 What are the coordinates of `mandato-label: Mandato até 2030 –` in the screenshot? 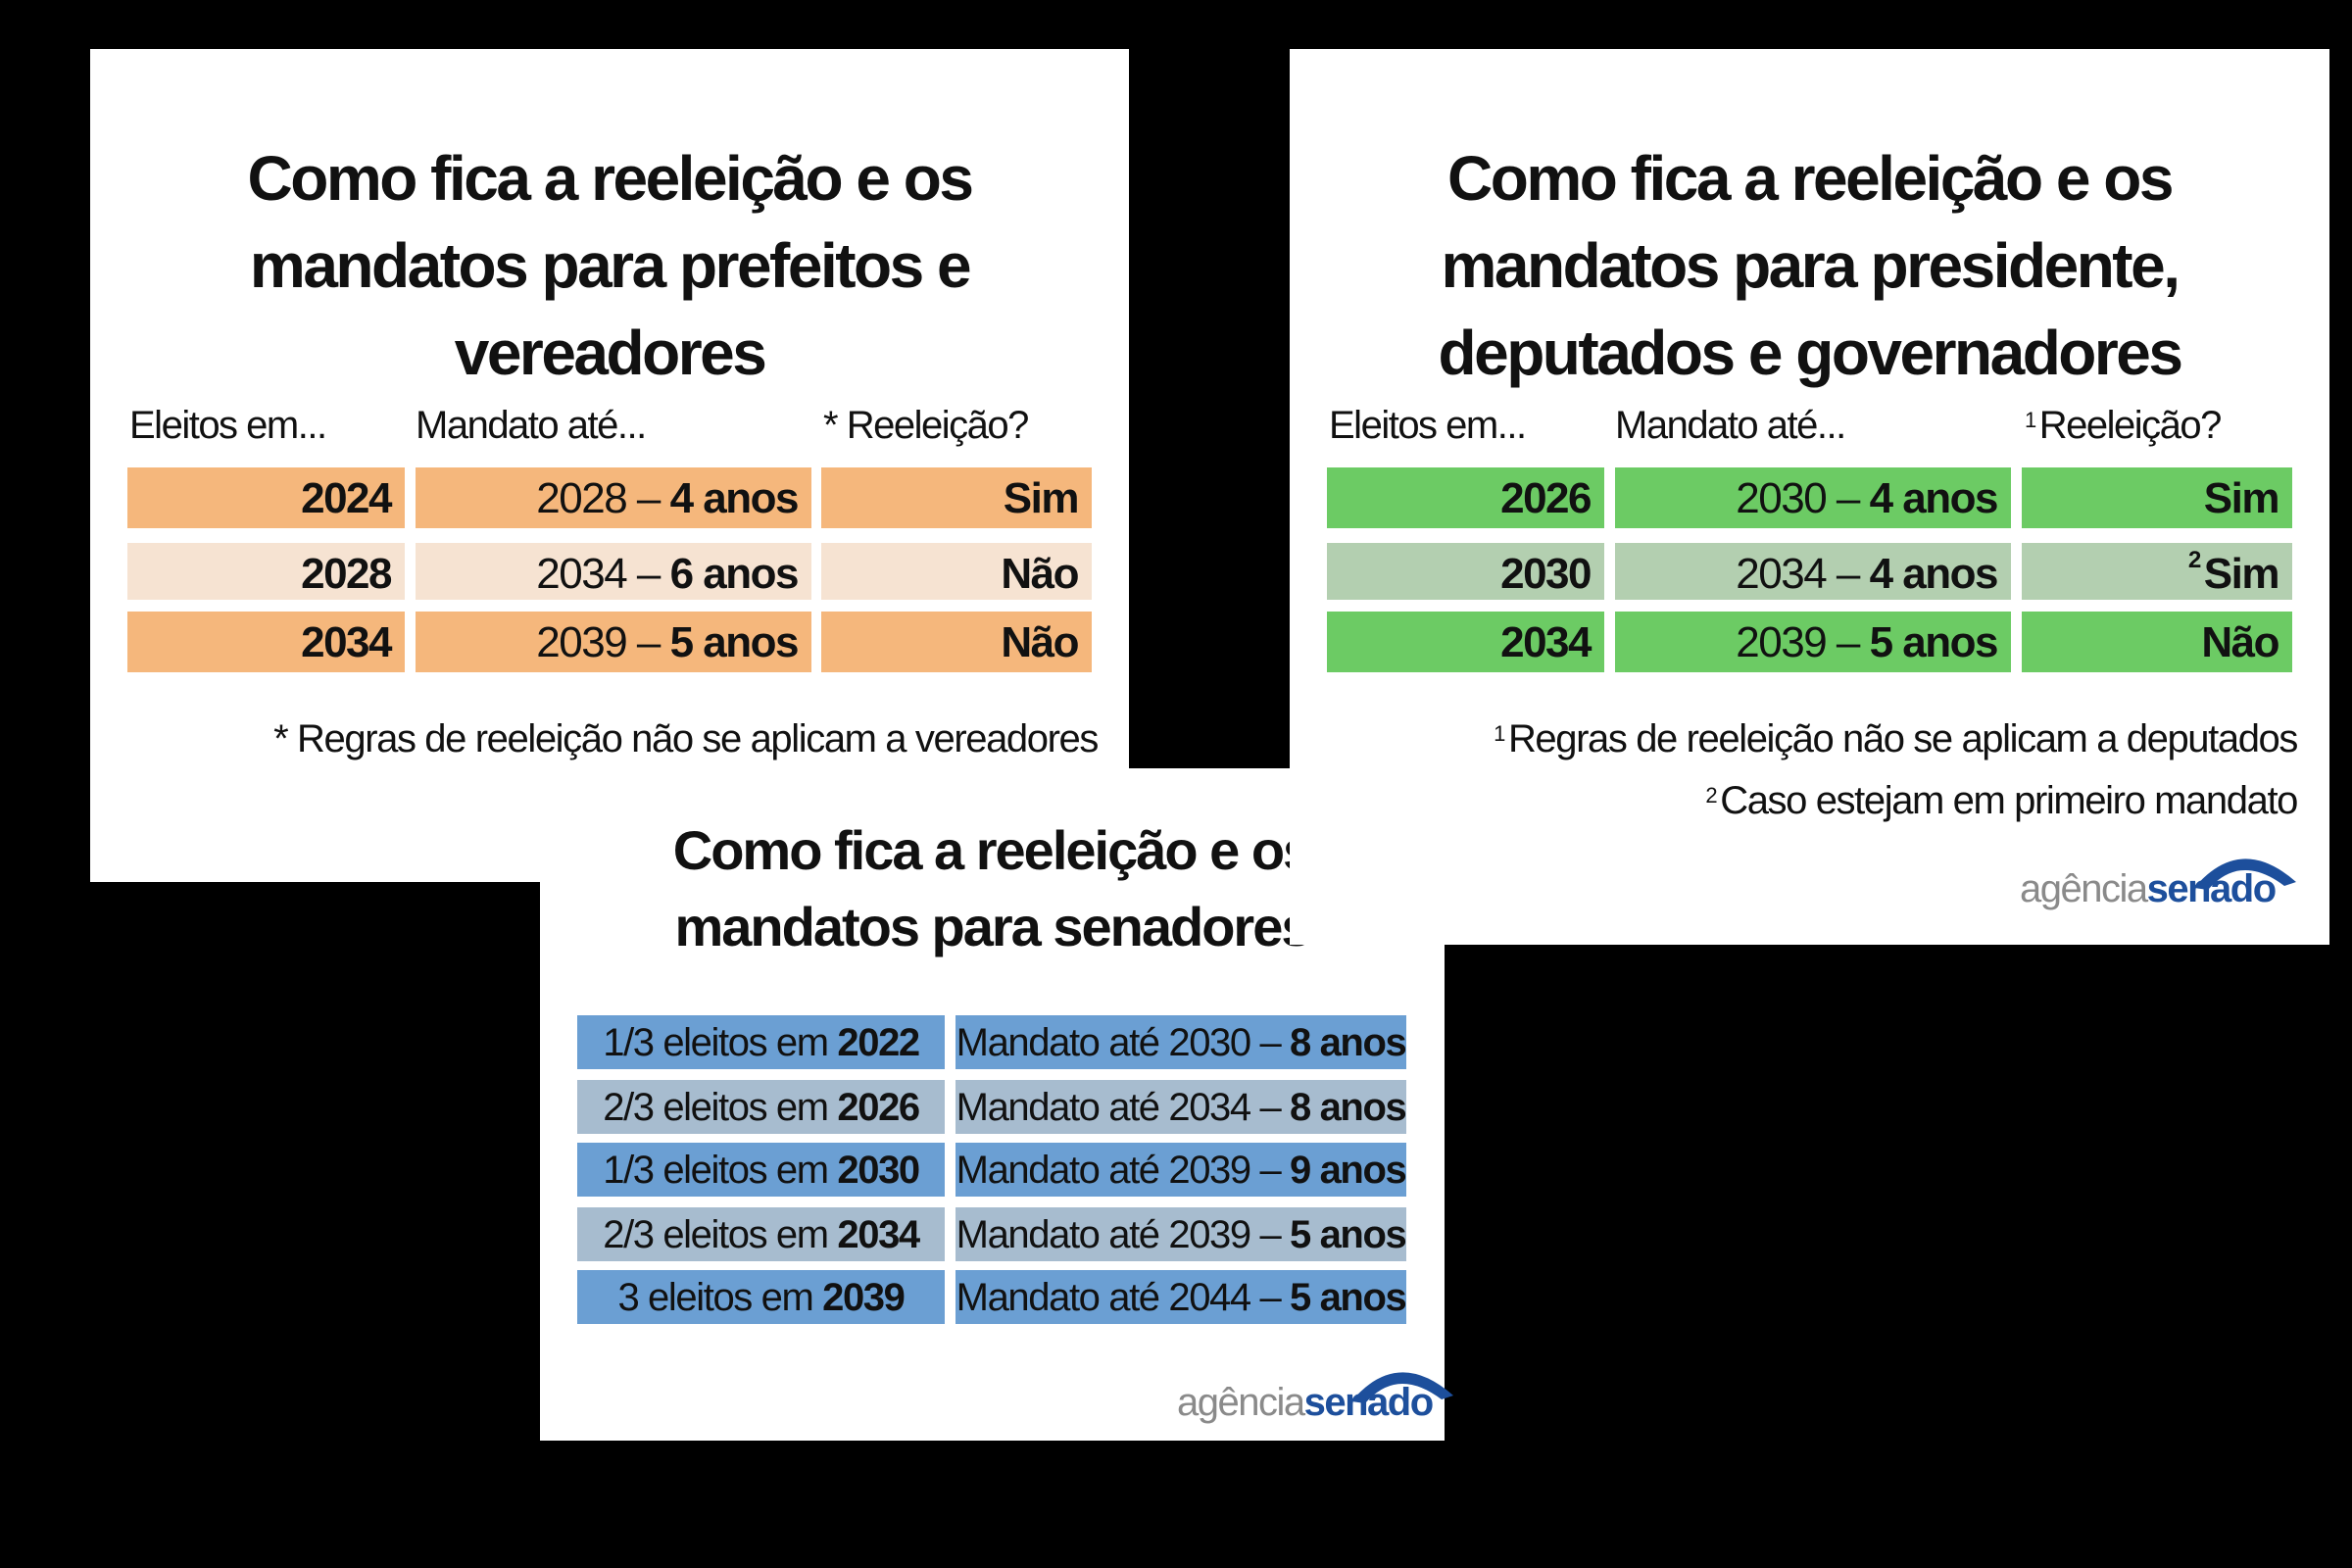 It's located at (1119, 1042).